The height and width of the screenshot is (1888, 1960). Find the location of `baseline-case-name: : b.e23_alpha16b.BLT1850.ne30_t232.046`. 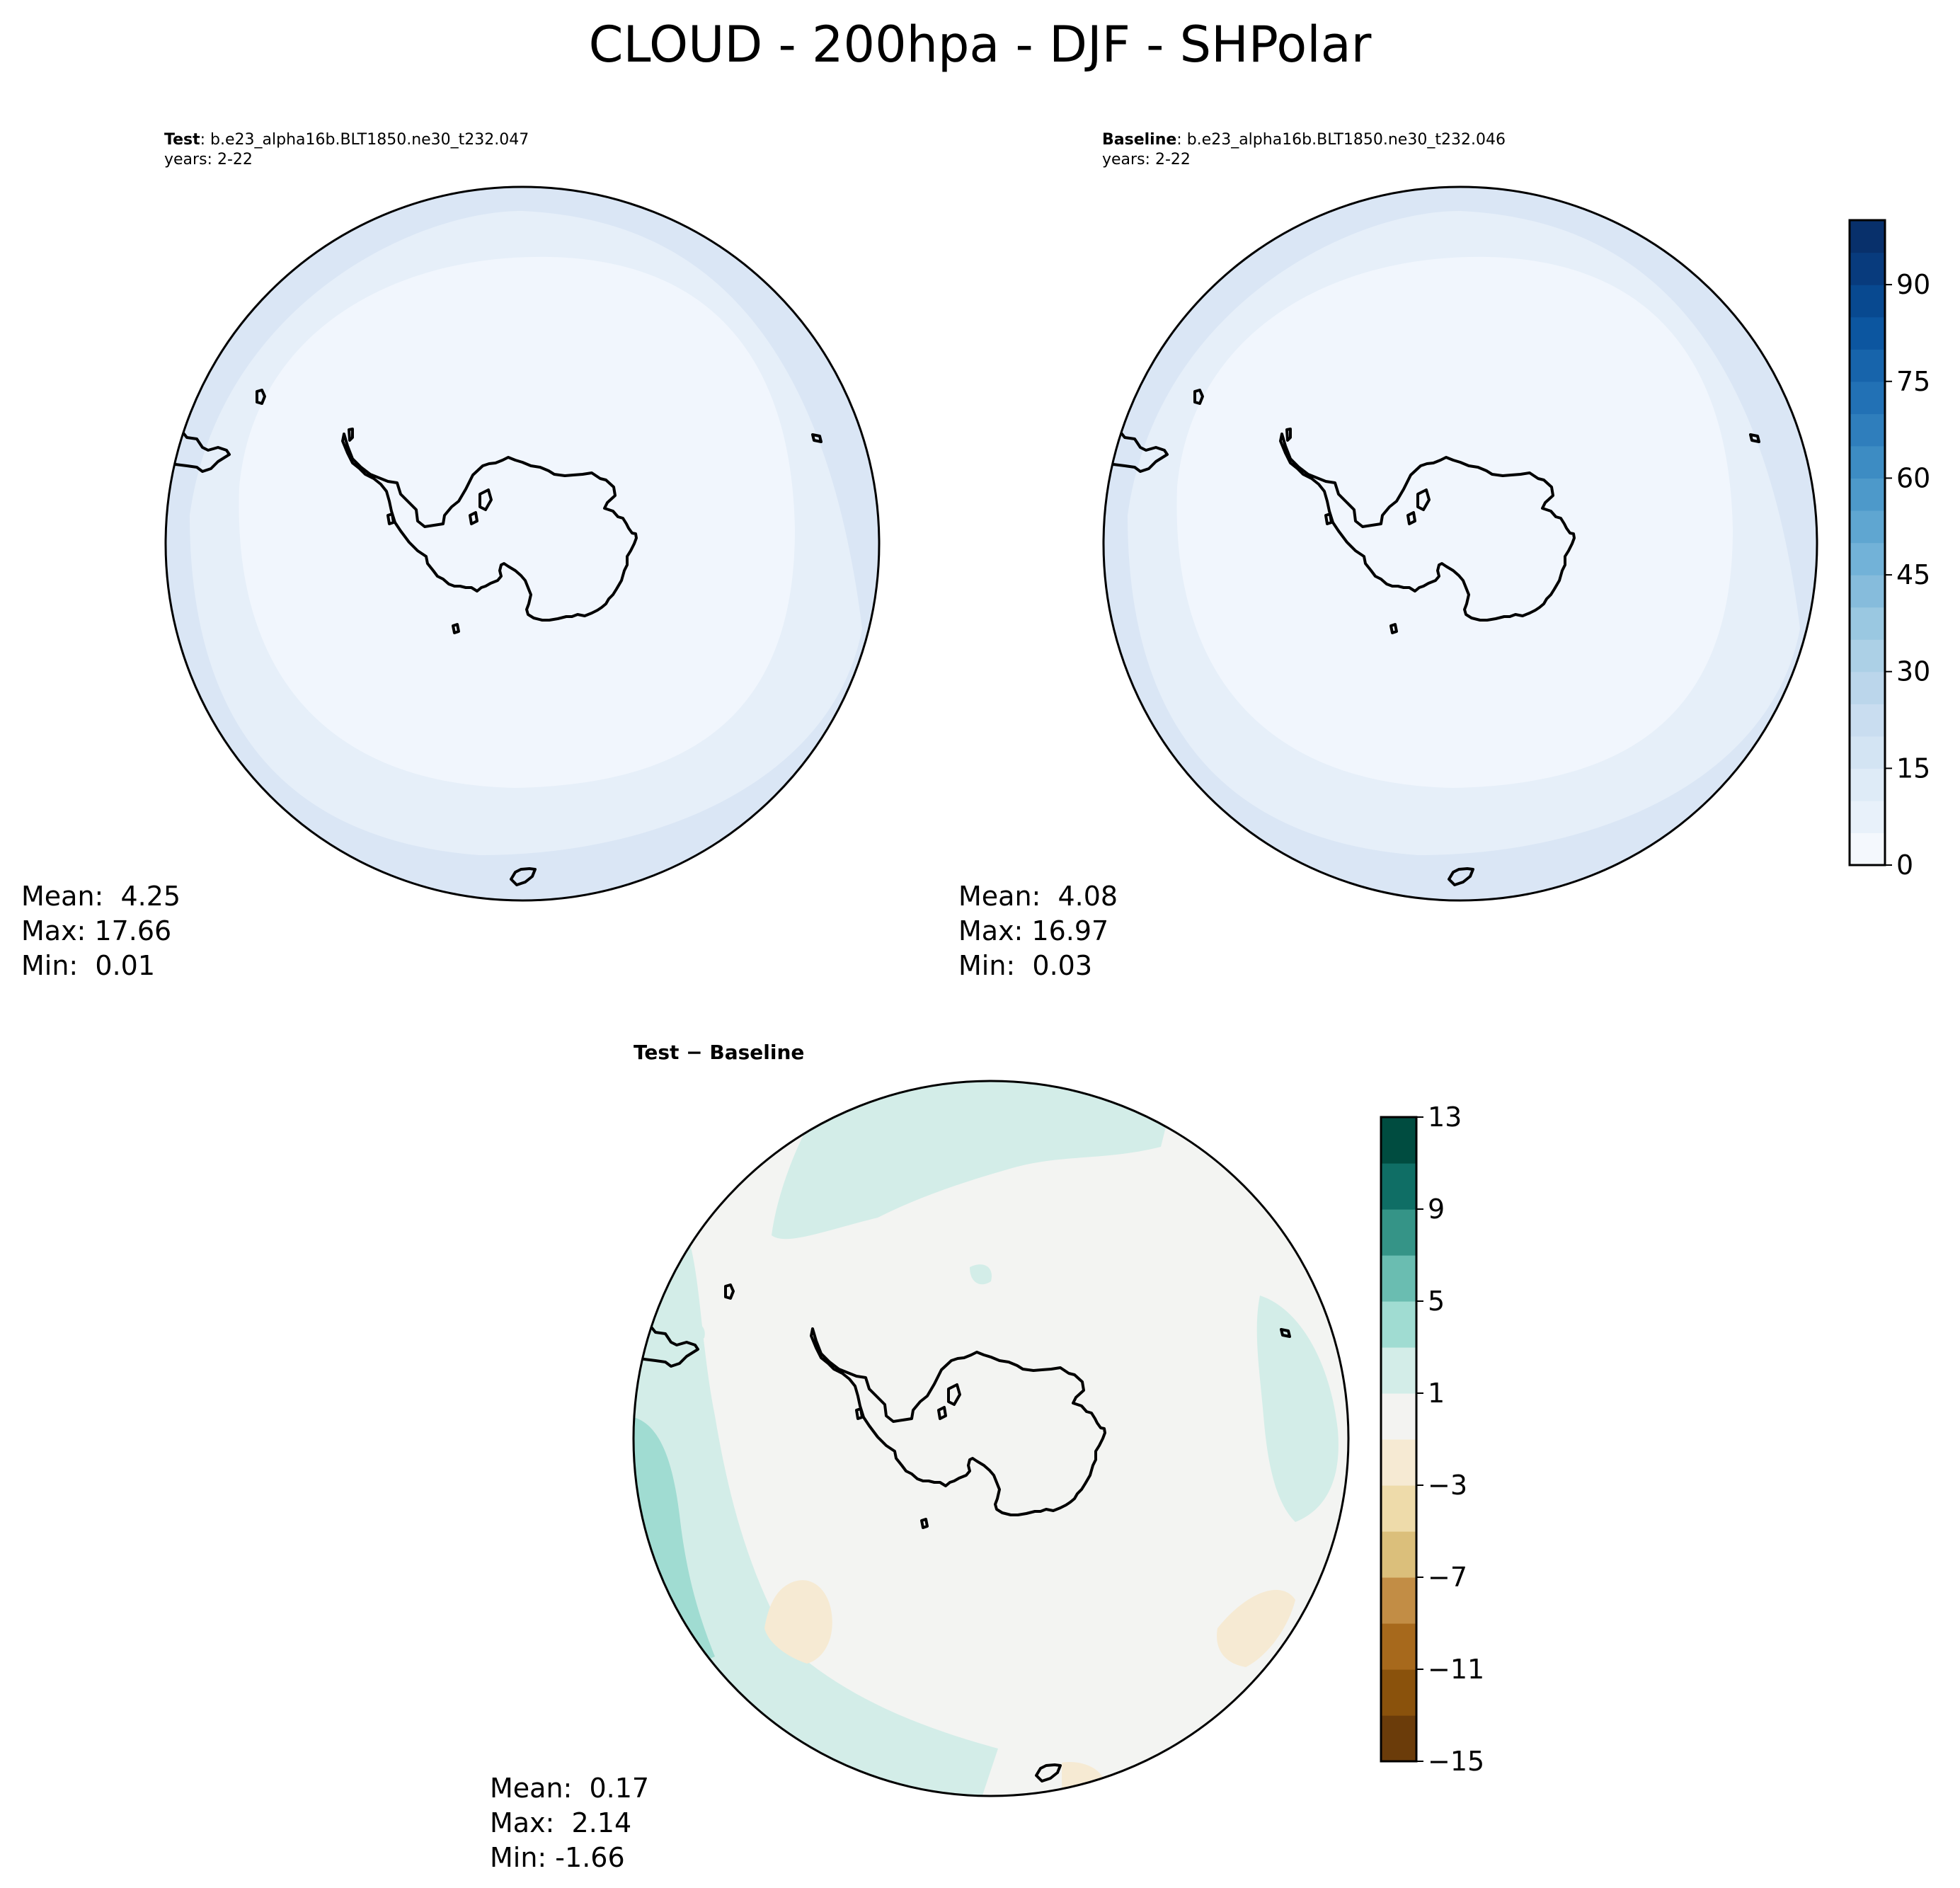

baseline-case-name: : b.e23_alpha16b.BLT1850.ne30_t232.046 is located at coordinates (1341, 140).